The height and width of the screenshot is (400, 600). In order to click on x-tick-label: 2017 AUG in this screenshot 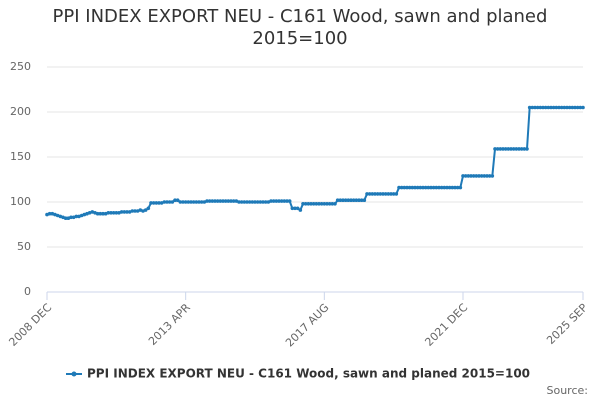, I will do `click(307, 325)`.